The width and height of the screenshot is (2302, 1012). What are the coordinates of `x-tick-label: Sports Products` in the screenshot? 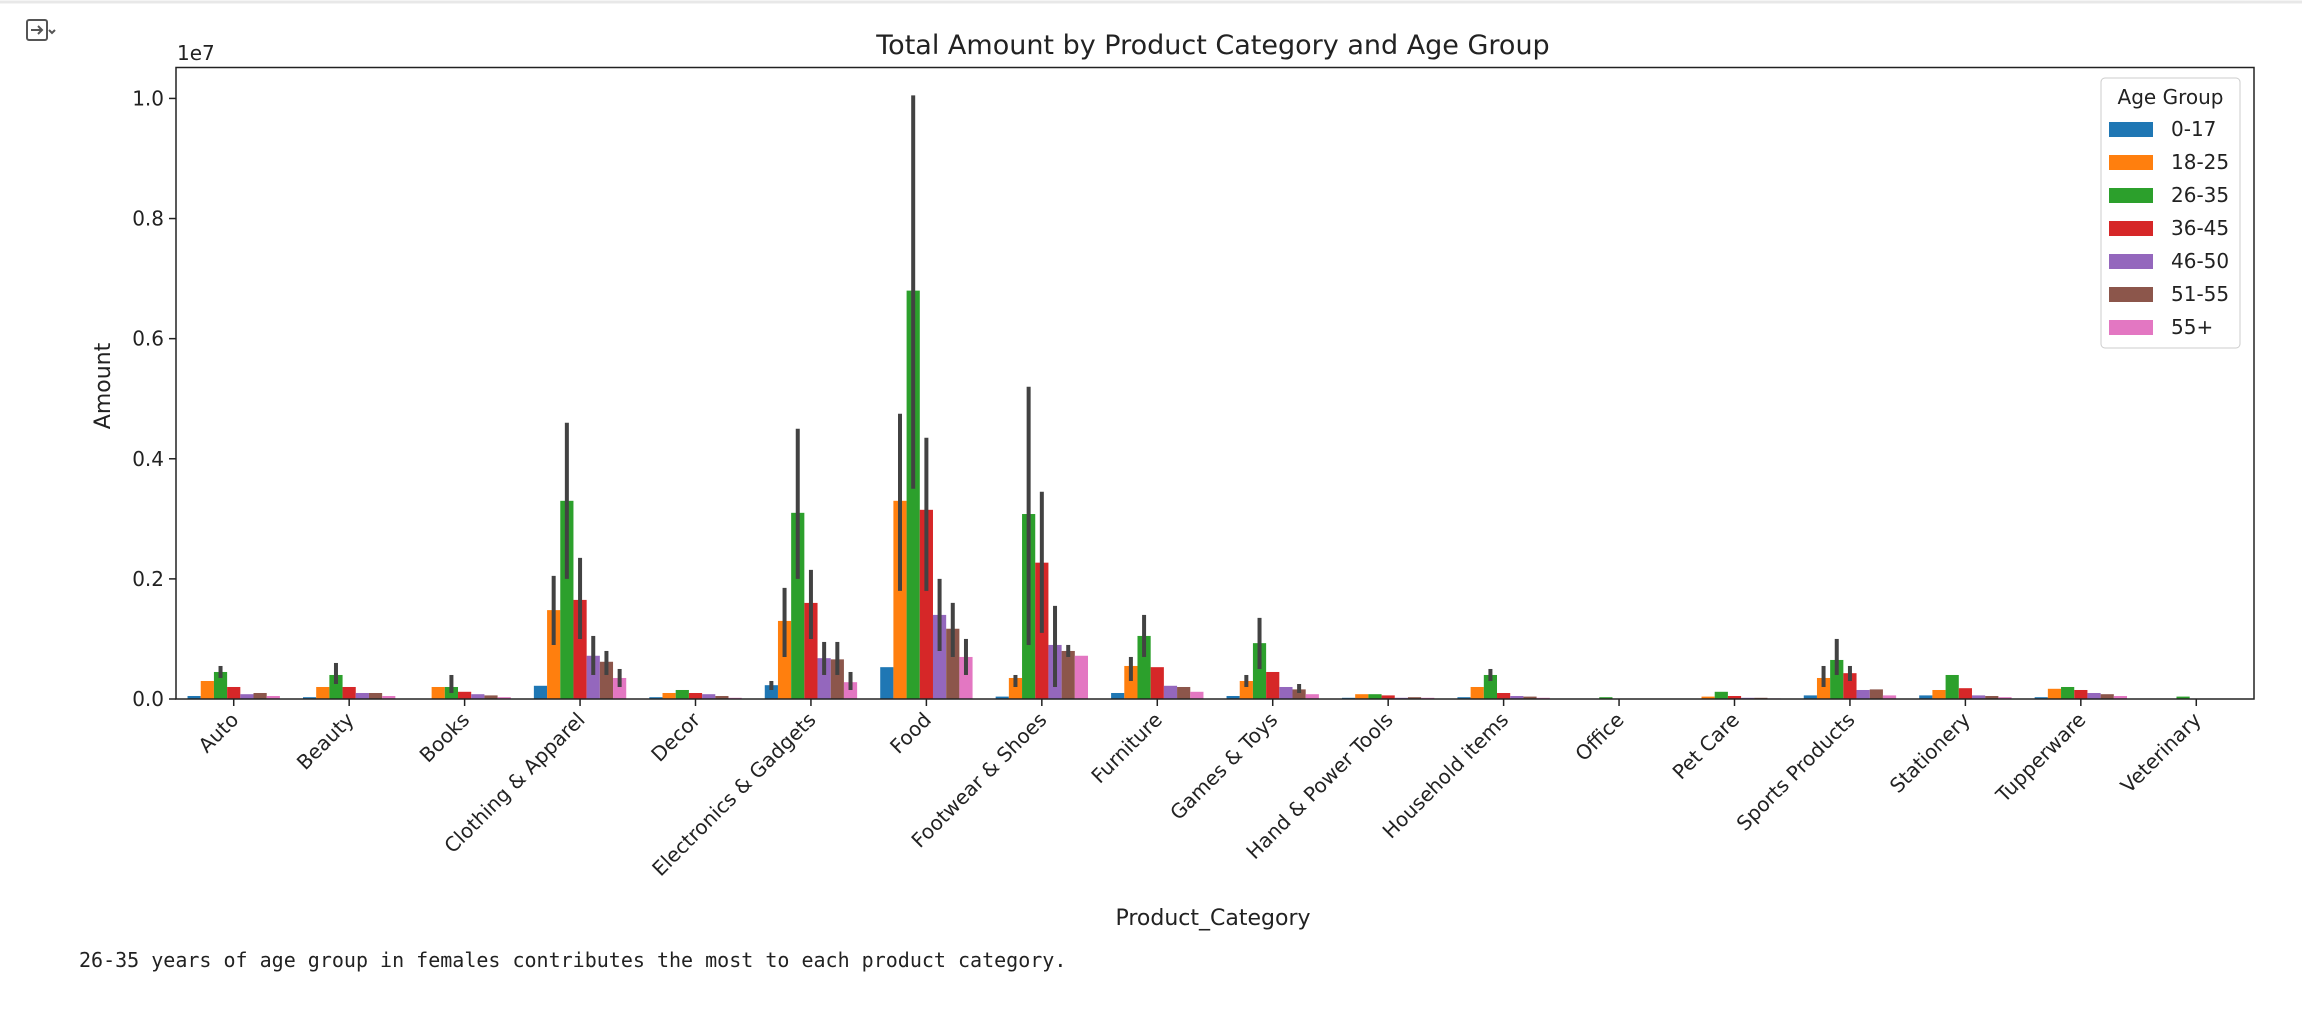 It's located at (1796, 772).